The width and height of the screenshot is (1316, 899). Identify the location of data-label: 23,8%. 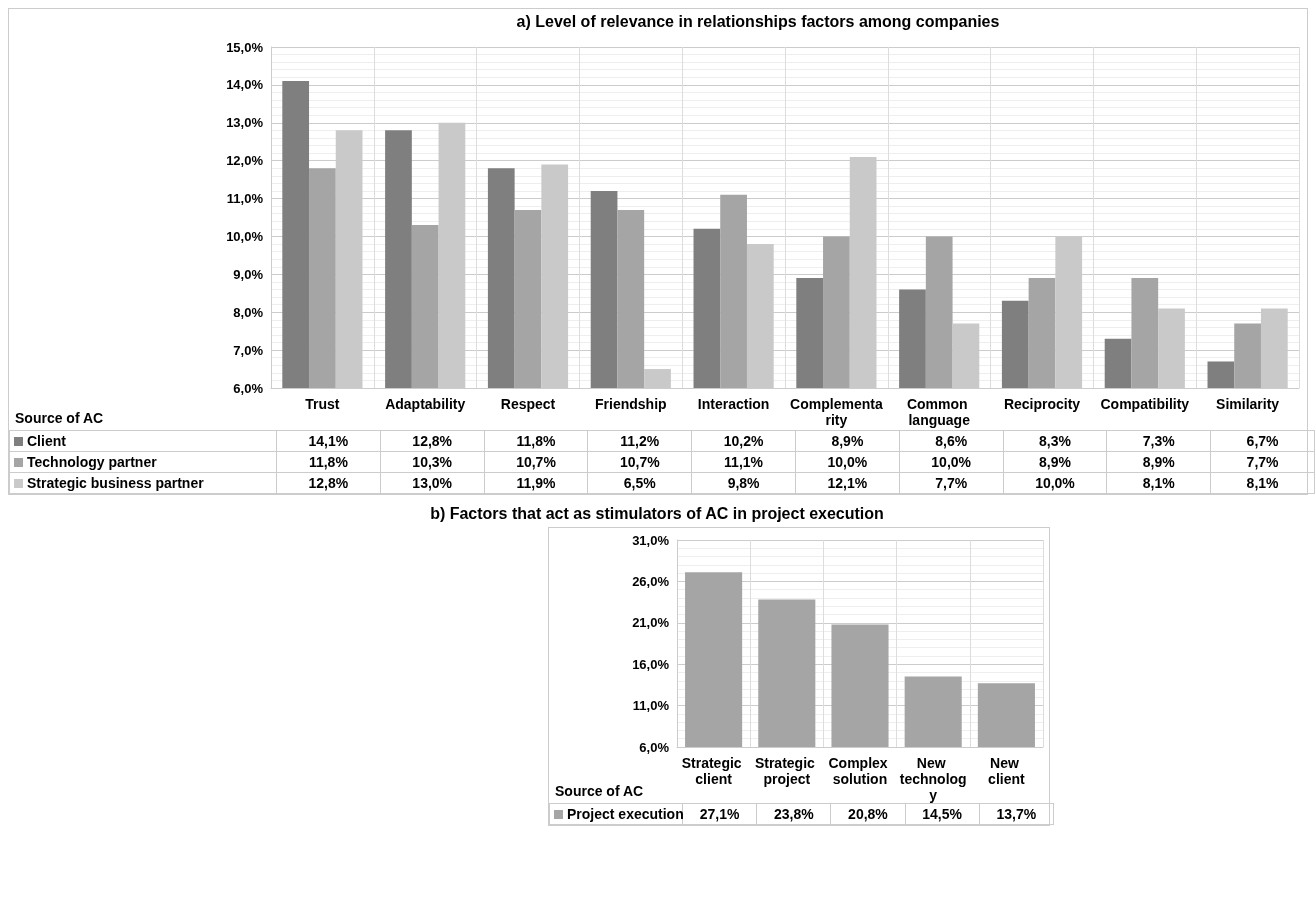
(793, 814).